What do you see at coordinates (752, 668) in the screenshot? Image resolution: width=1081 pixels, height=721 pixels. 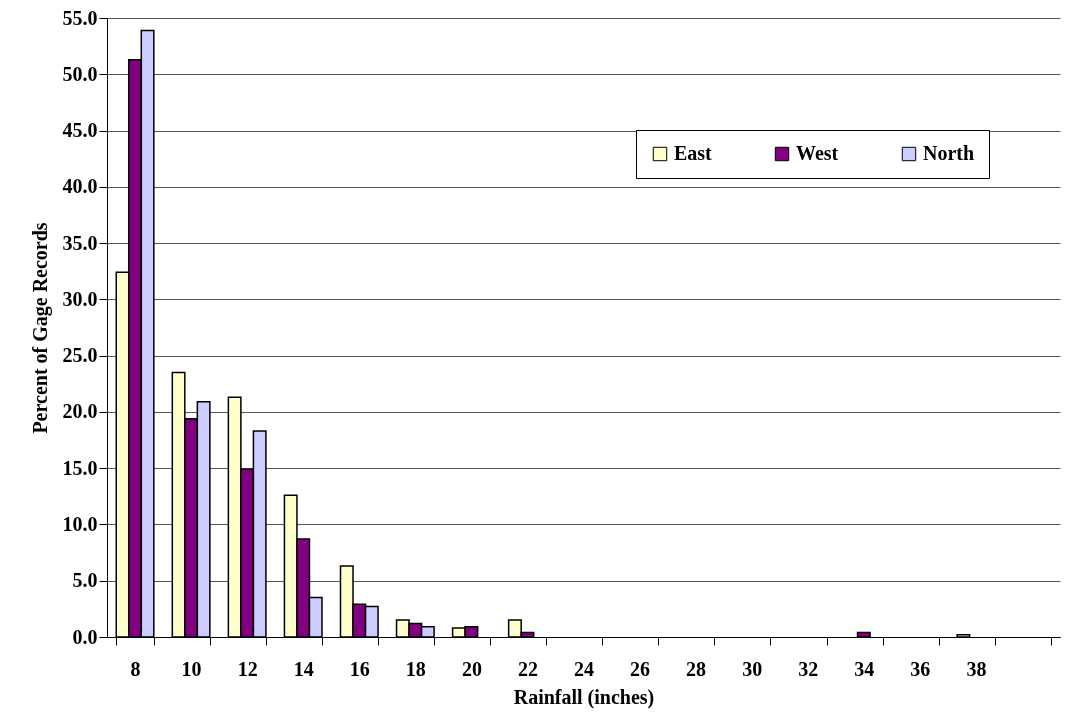 I see `x-tick-label: 30` at bounding box center [752, 668].